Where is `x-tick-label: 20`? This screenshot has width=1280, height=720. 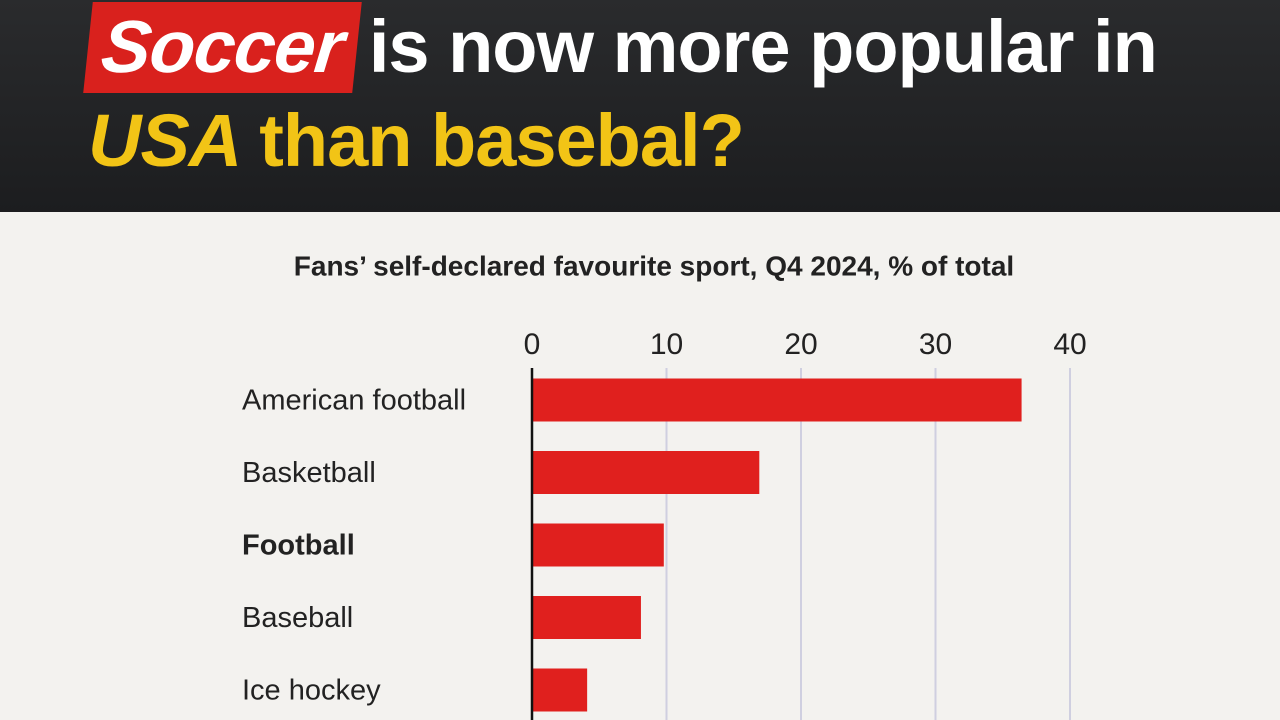 x-tick-label: 20 is located at coordinates (800, 344).